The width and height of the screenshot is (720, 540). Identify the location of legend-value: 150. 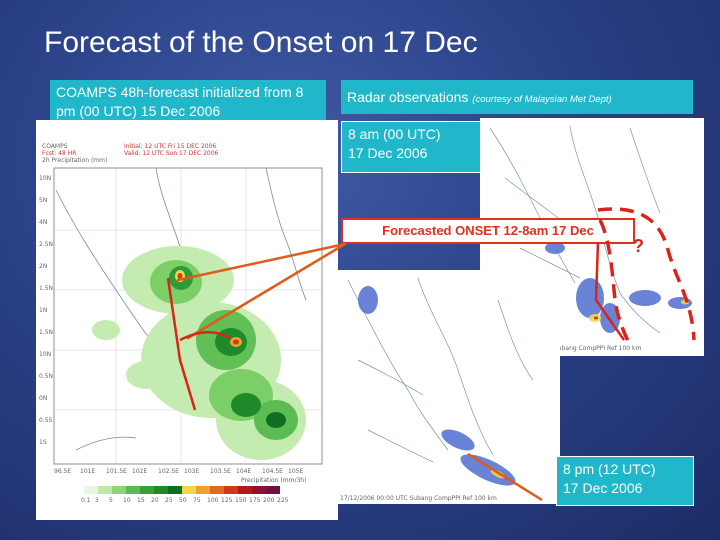
(241, 500).